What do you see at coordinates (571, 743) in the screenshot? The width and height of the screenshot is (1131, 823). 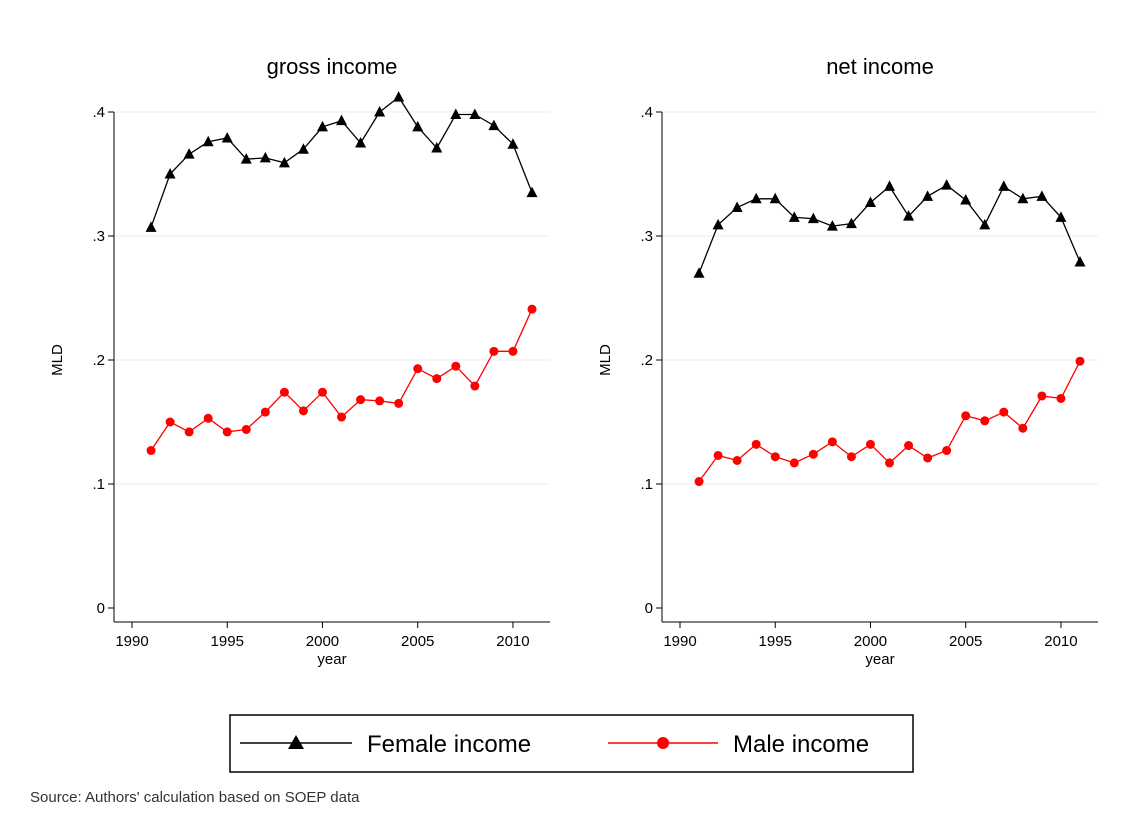 I see `legend: Female income Male income` at bounding box center [571, 743].